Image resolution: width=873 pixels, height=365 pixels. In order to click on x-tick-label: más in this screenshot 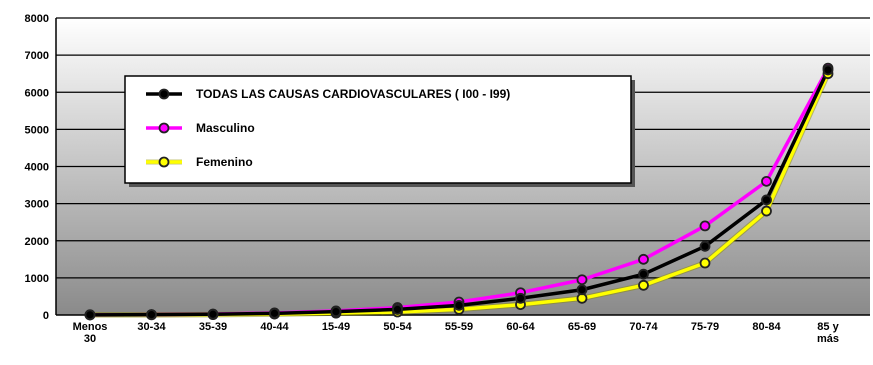, I will do `click(828, 339)`.